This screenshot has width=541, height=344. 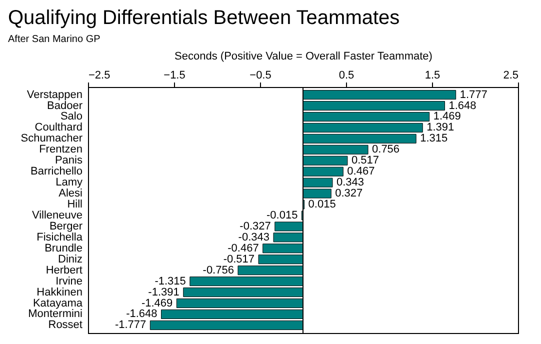 I want to click on y-tick-label: Rosset, so click(x=65, y=325).